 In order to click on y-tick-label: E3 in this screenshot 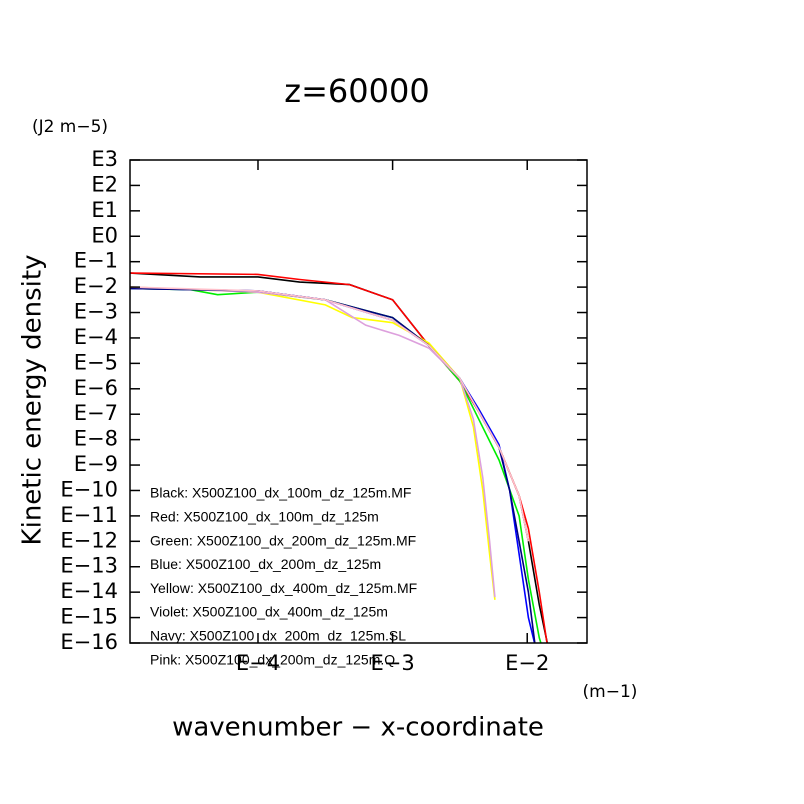, I will do `click(104, 159)`.